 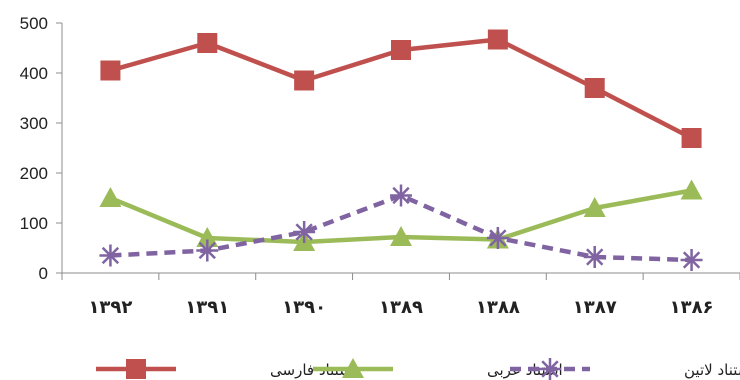 I want to click on x-tick-label: ۱۳۸۷, so click(x=595, y=307).